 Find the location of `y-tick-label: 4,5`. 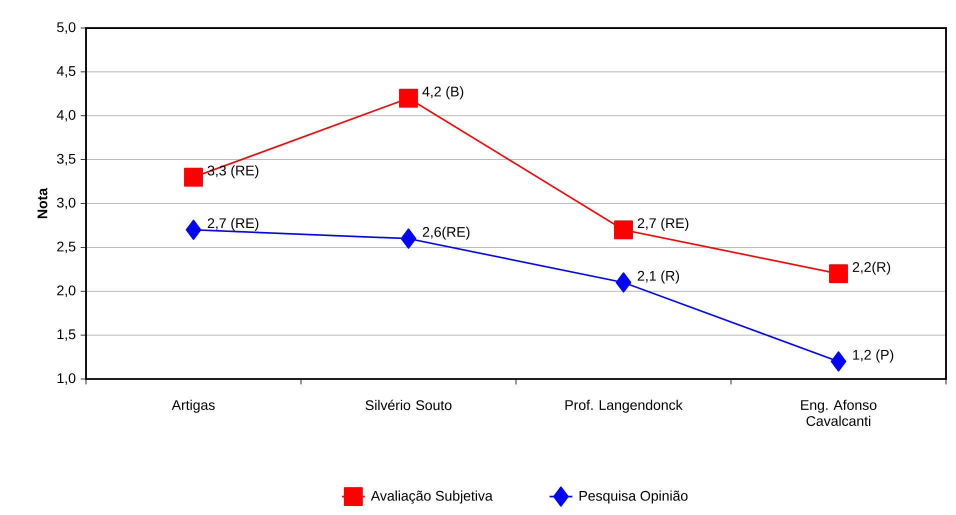

y-tick-label: 4,5 is located at coordinates (66, 72).